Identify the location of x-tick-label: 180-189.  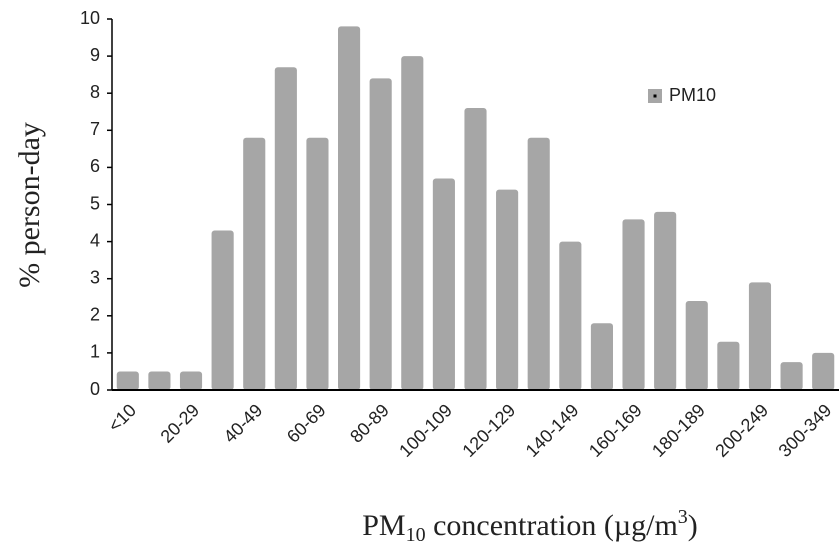
(678, 430).